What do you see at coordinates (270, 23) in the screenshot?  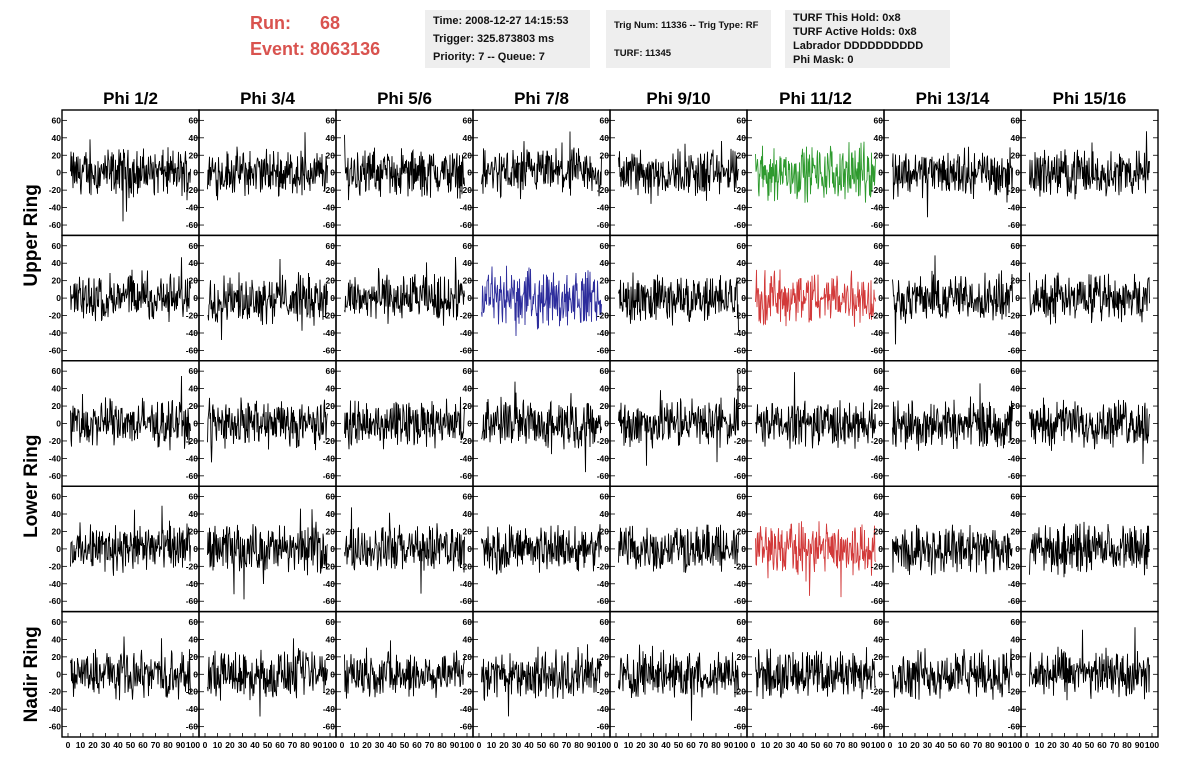 I see `run-label: Run:` at bounding box center [270, 23].